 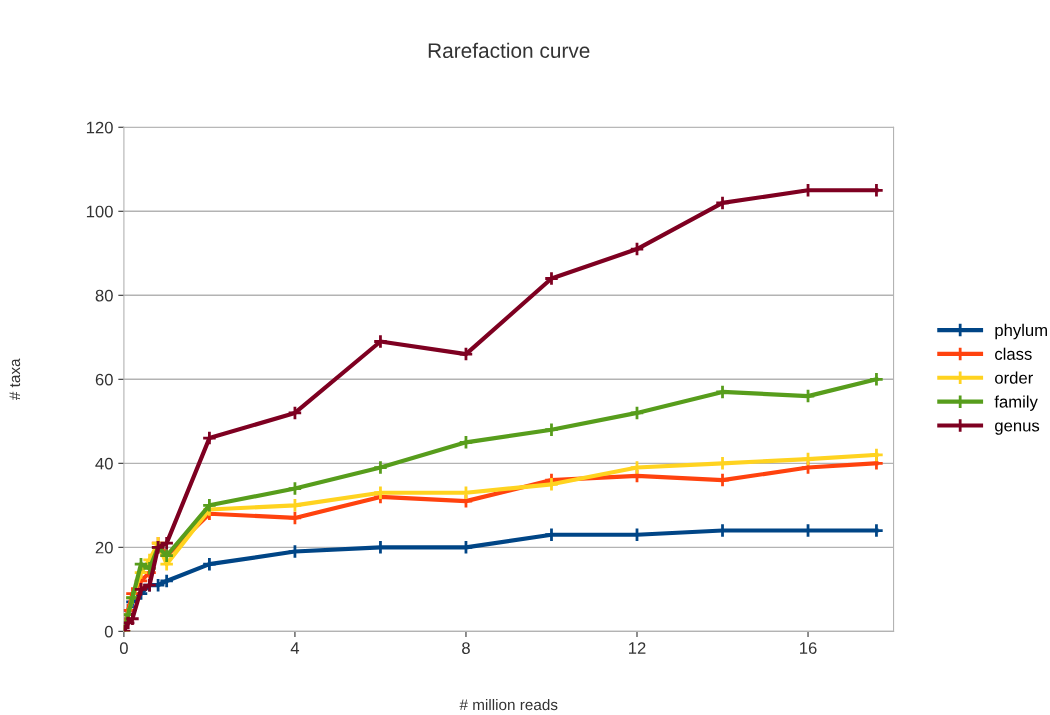 I want to click on x-tick-label: 4, so click(x=295, y=648).